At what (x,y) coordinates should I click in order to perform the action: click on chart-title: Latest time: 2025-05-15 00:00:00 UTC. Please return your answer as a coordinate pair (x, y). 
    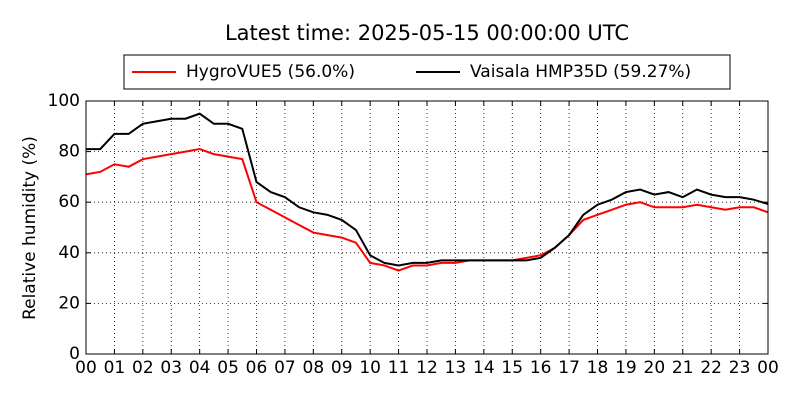
    Looking at the image, I should click on (427, 33).